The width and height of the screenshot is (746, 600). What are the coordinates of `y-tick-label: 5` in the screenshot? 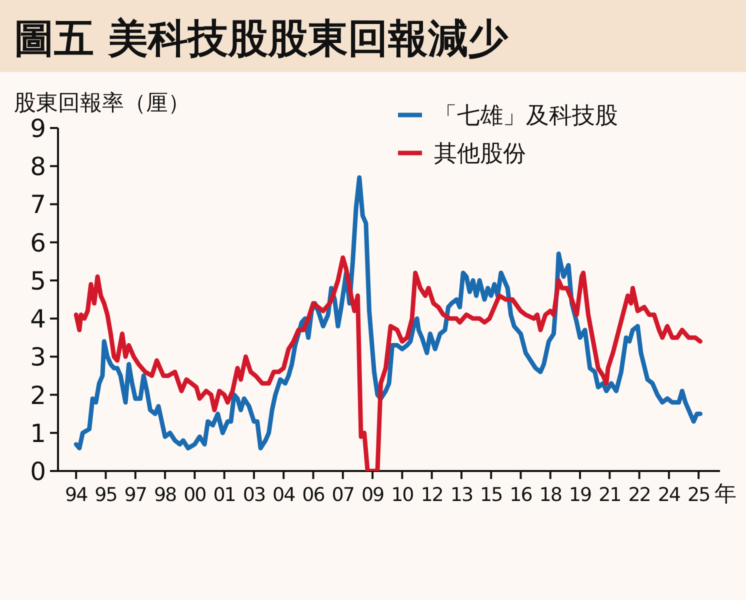 It's located at (38, 281).